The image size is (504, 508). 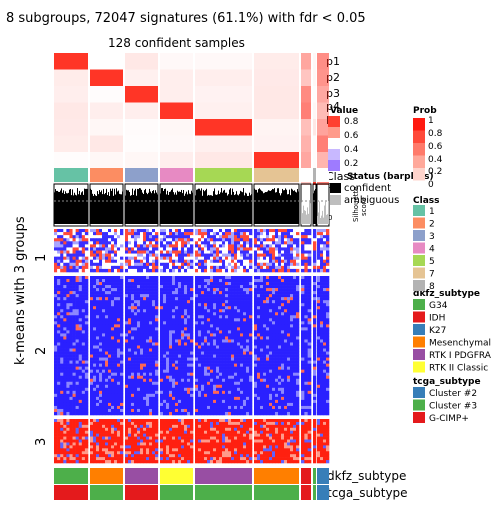 What do you see at coordinates (223, 78) in the screenshot?
I see `prob-cell` at bounding box center [223, 78].